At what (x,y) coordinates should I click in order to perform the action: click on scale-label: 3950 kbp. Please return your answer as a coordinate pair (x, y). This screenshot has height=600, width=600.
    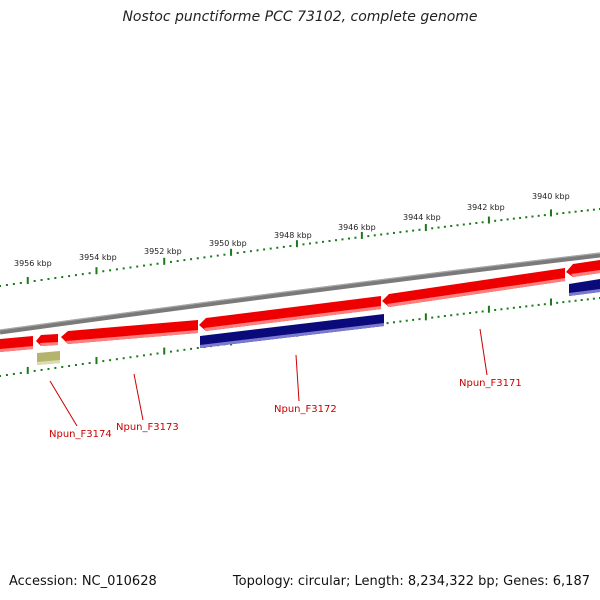
    Looking at the image, I should click on (228, 243).